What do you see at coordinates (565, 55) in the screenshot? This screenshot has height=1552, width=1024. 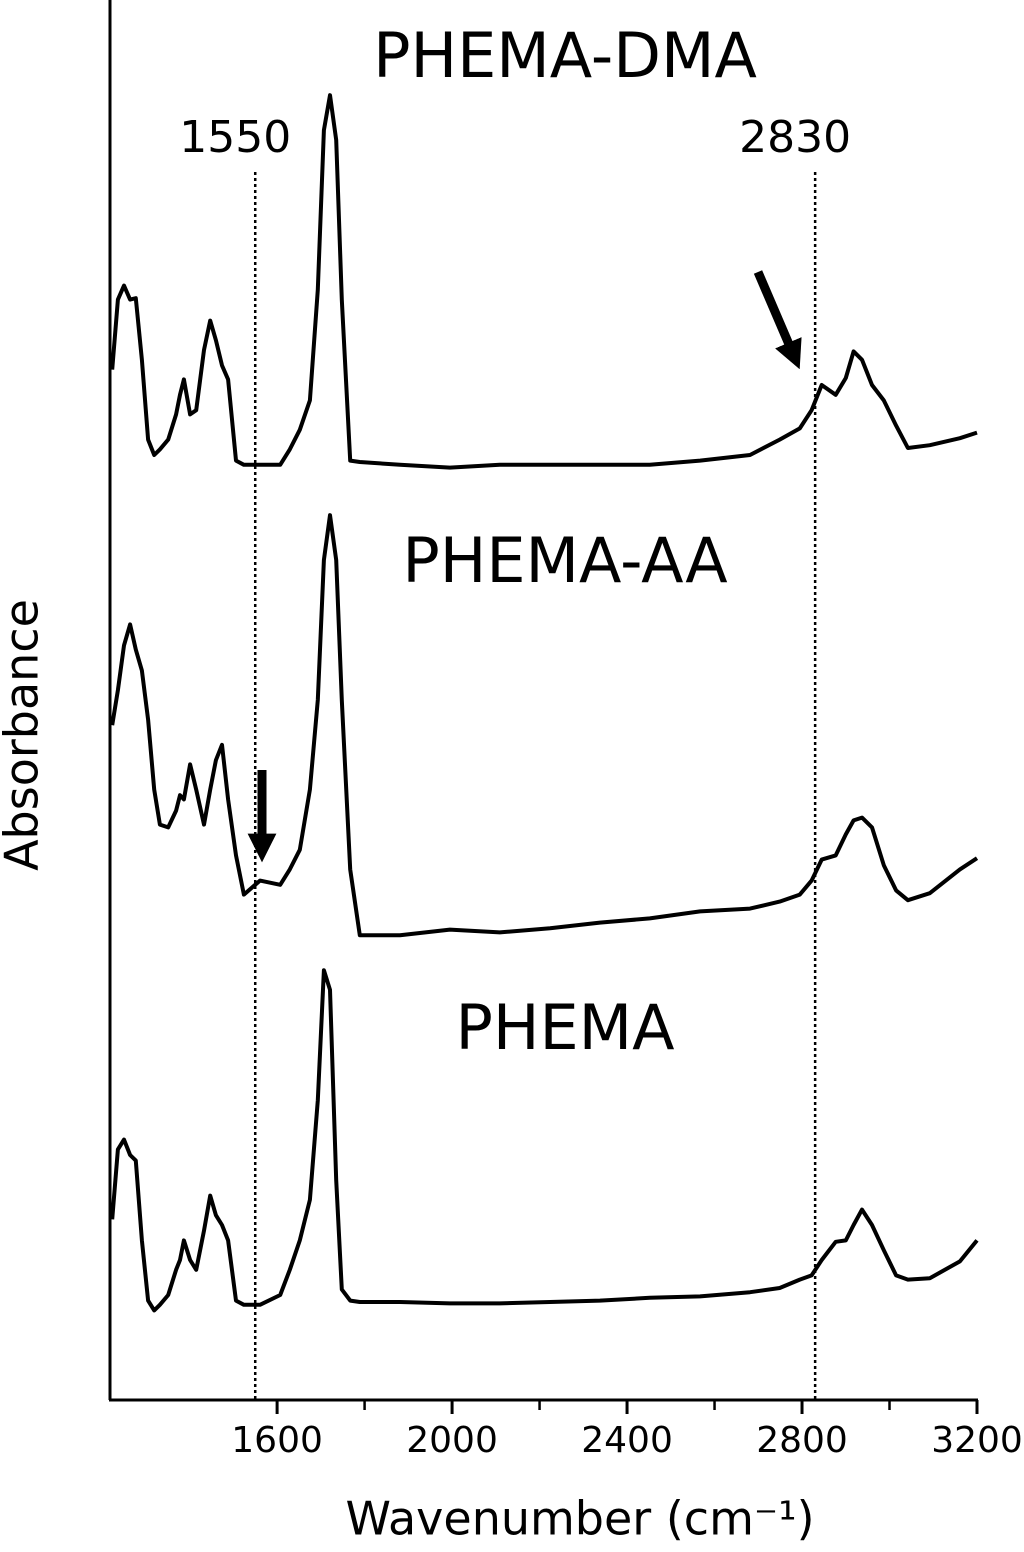 I see `series-label: PHEMA-DMA` at bounding box center [565, 55].